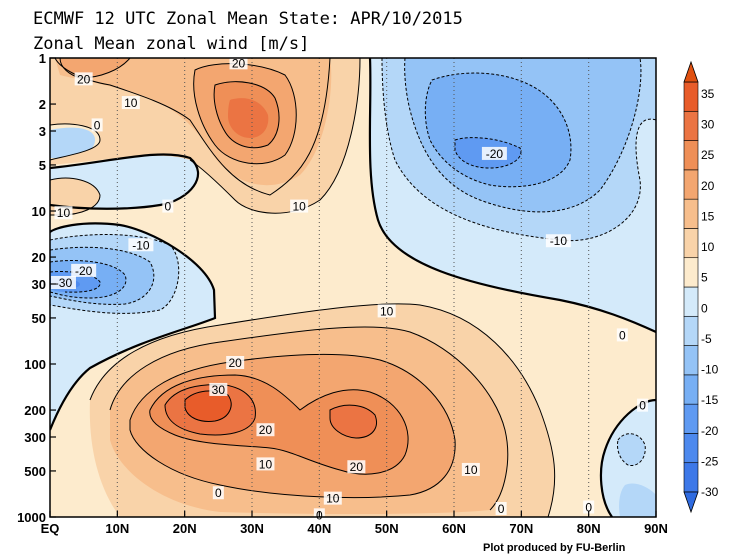 This screenshot has width=734, height=560. What do you see at coordinates (42, 131) in the screenshot?
I see `y-tick-label: 3` at bounding box center [42, 131].